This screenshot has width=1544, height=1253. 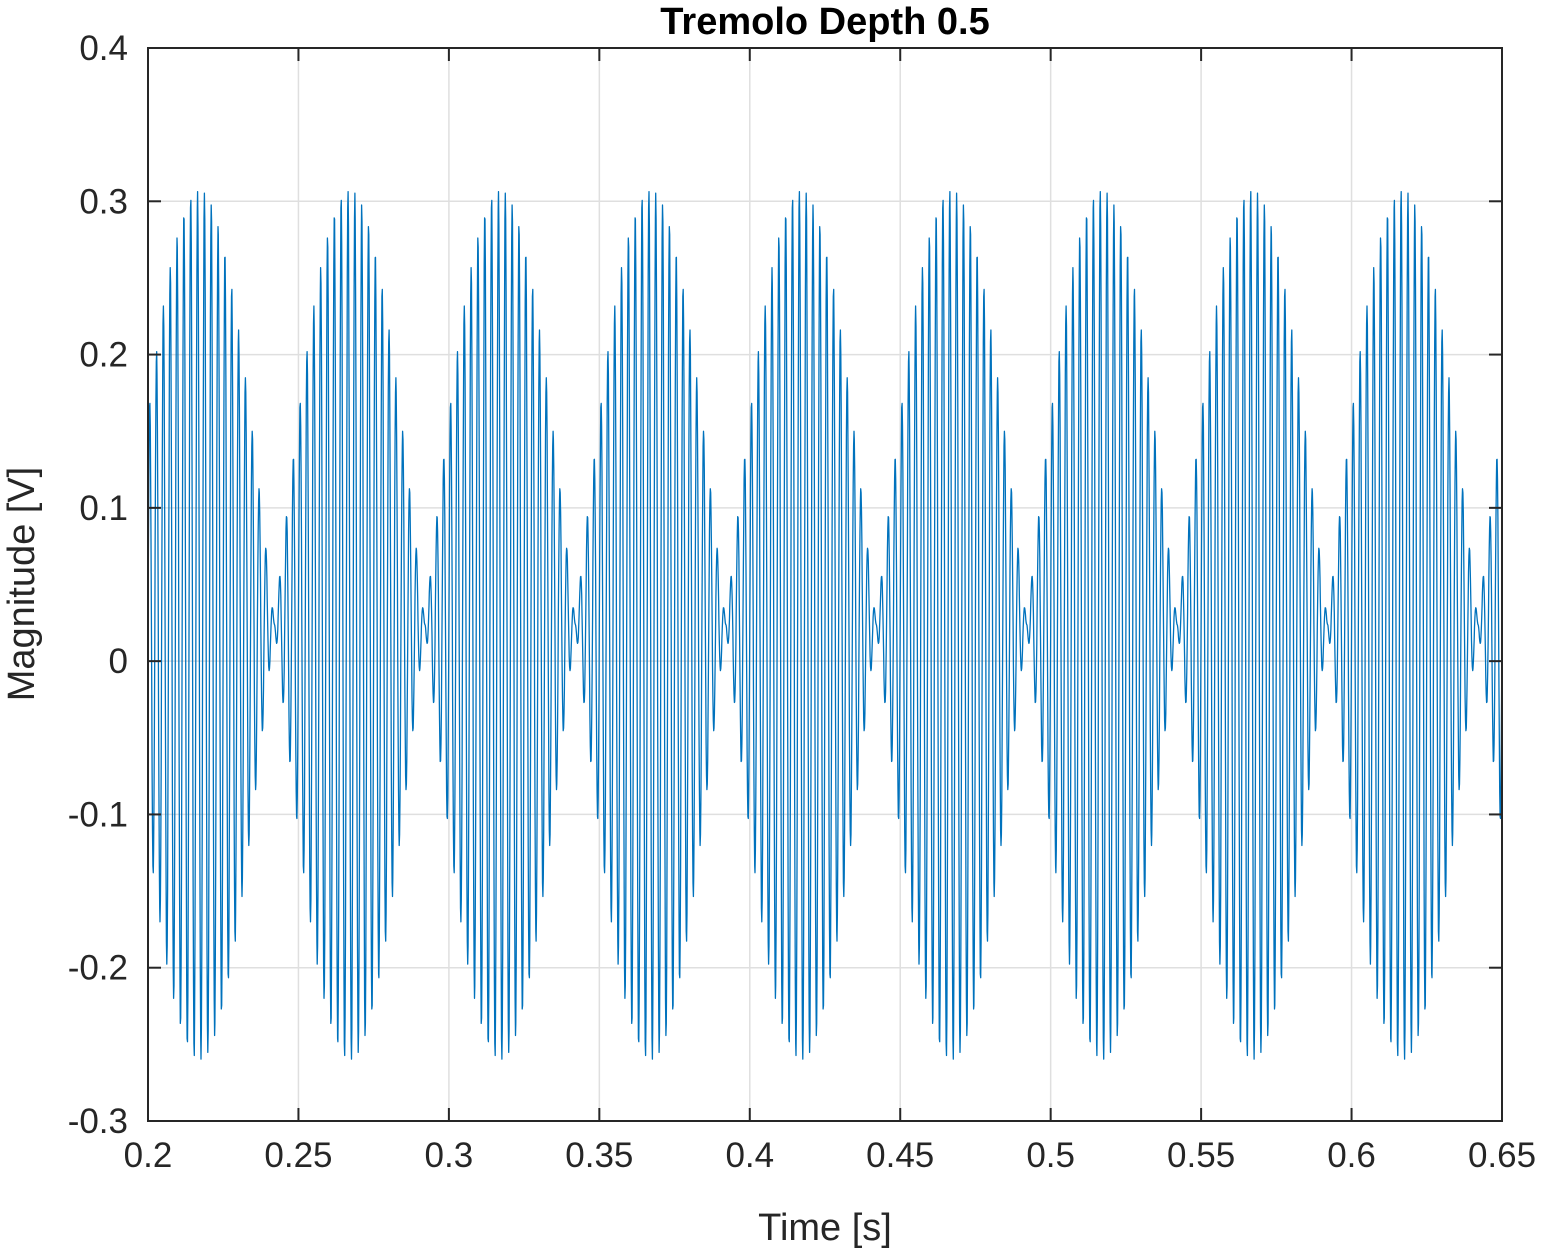 What do you see at coordinates (1502, 1155) in the screenshot?
I see `x-tick-label: 0.65` at bounding box center [1502, 1155].